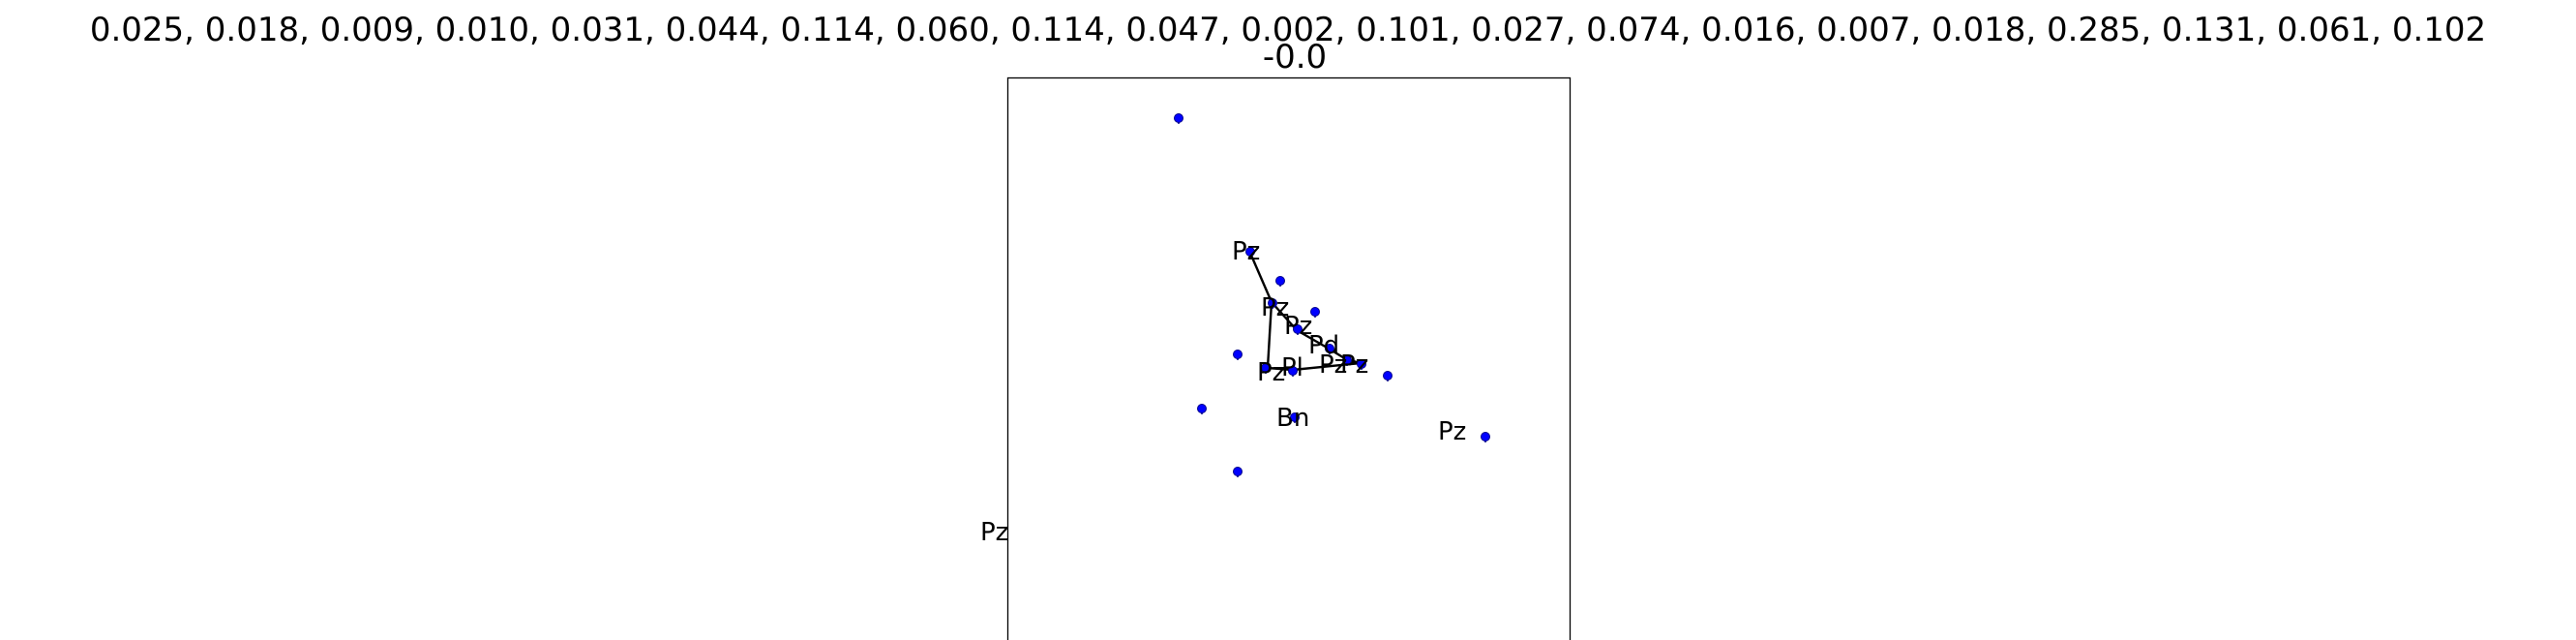  I want to click on node-label: Bn, so click(1292, 418).